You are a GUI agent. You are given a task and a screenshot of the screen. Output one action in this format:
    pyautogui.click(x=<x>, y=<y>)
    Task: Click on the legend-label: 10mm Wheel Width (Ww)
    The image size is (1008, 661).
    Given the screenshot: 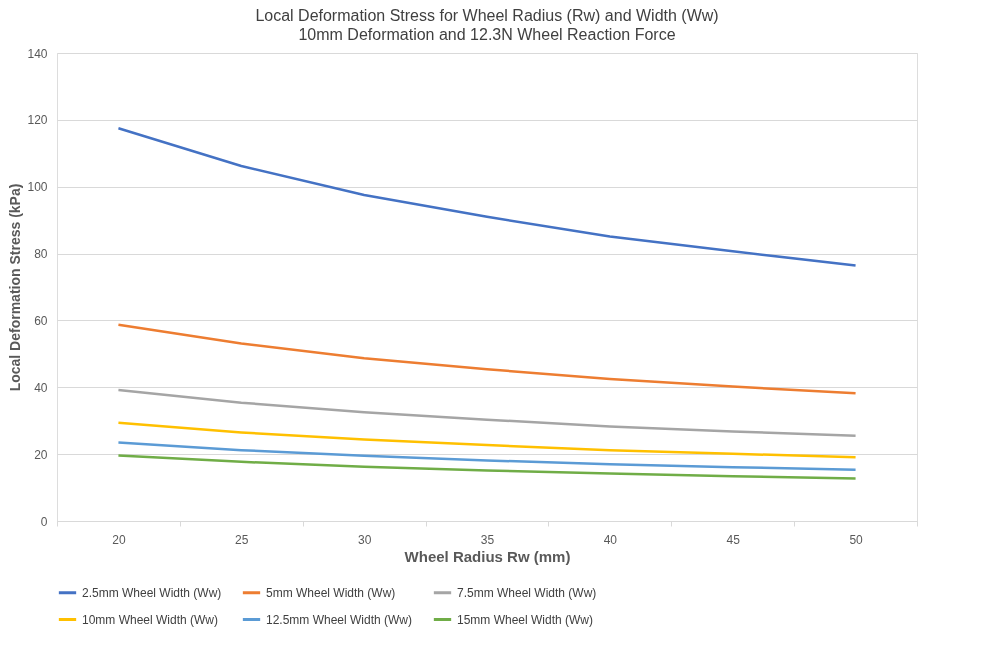 What is the action you would take?
    pyautogui.click(x=150, y=619)
    